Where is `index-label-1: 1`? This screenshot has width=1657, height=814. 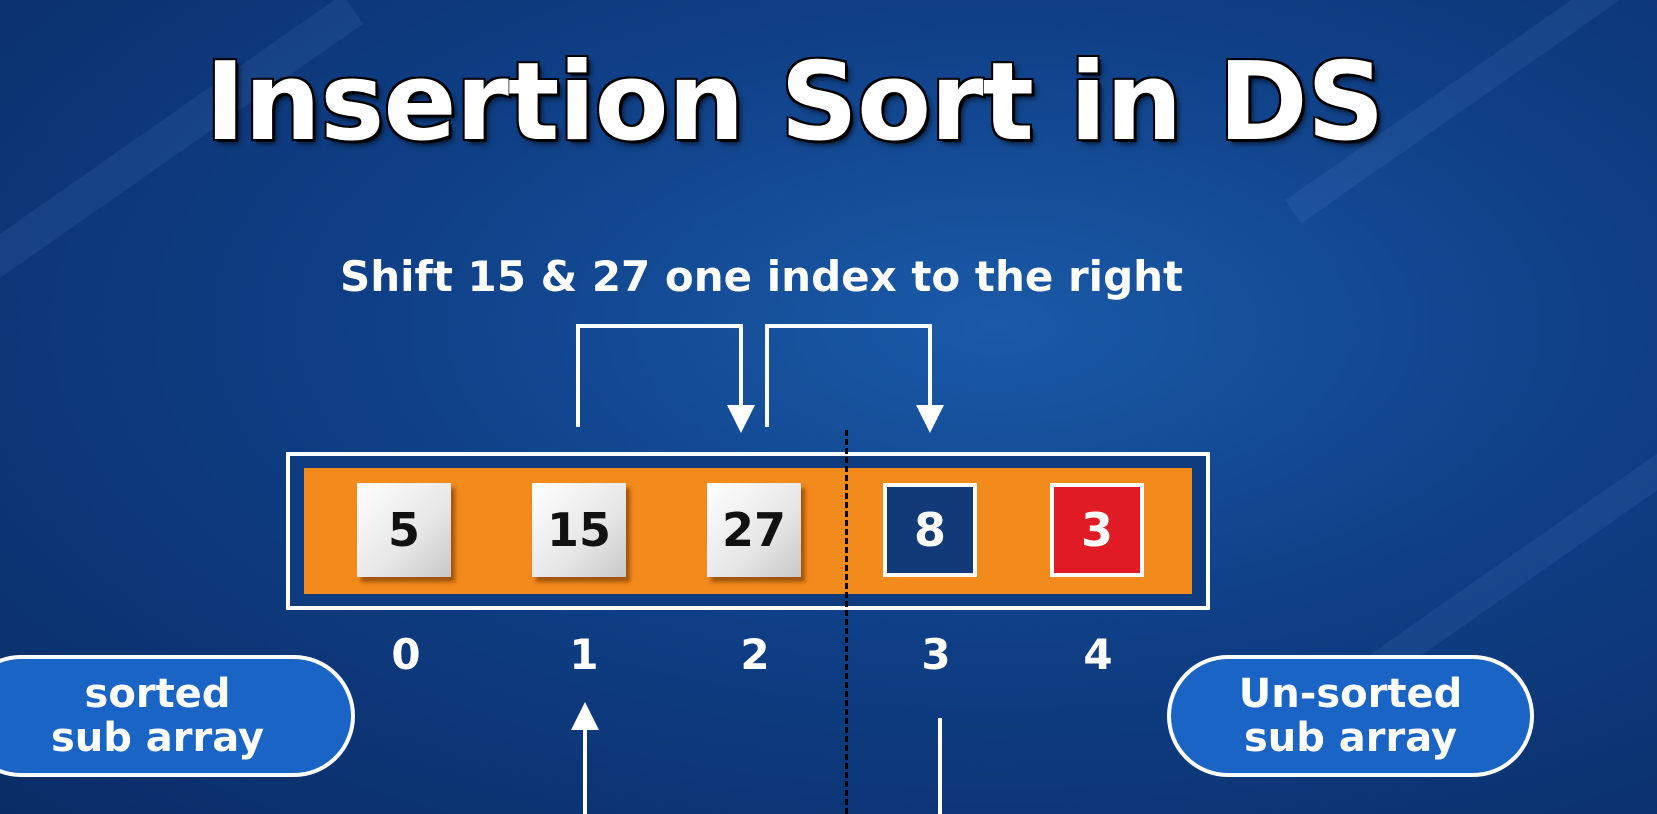 index-label-1: 1 is located at coordinates (584, 654).